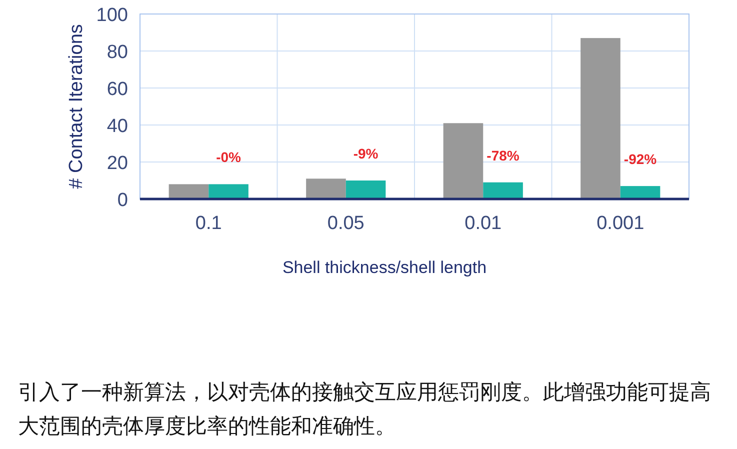 The height and width of the screenshot is (449, 737). I want to click on y-tick-label: 60, so click(117, 89).